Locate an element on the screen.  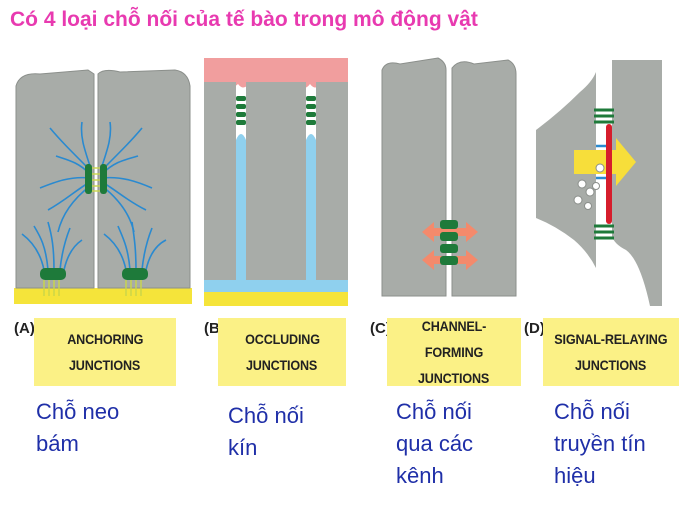
label-line-1: SIGNAL-RELAYING is located at coordinates (611, 339).